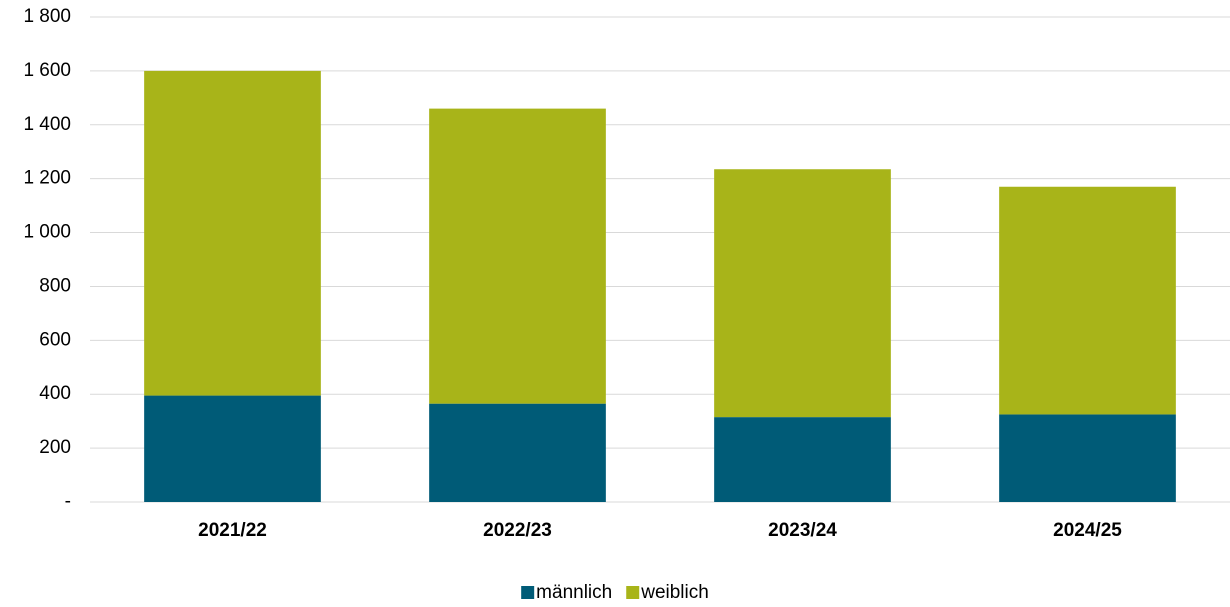  I want to click on y-tick-label: 1 800, so click(47, 16).